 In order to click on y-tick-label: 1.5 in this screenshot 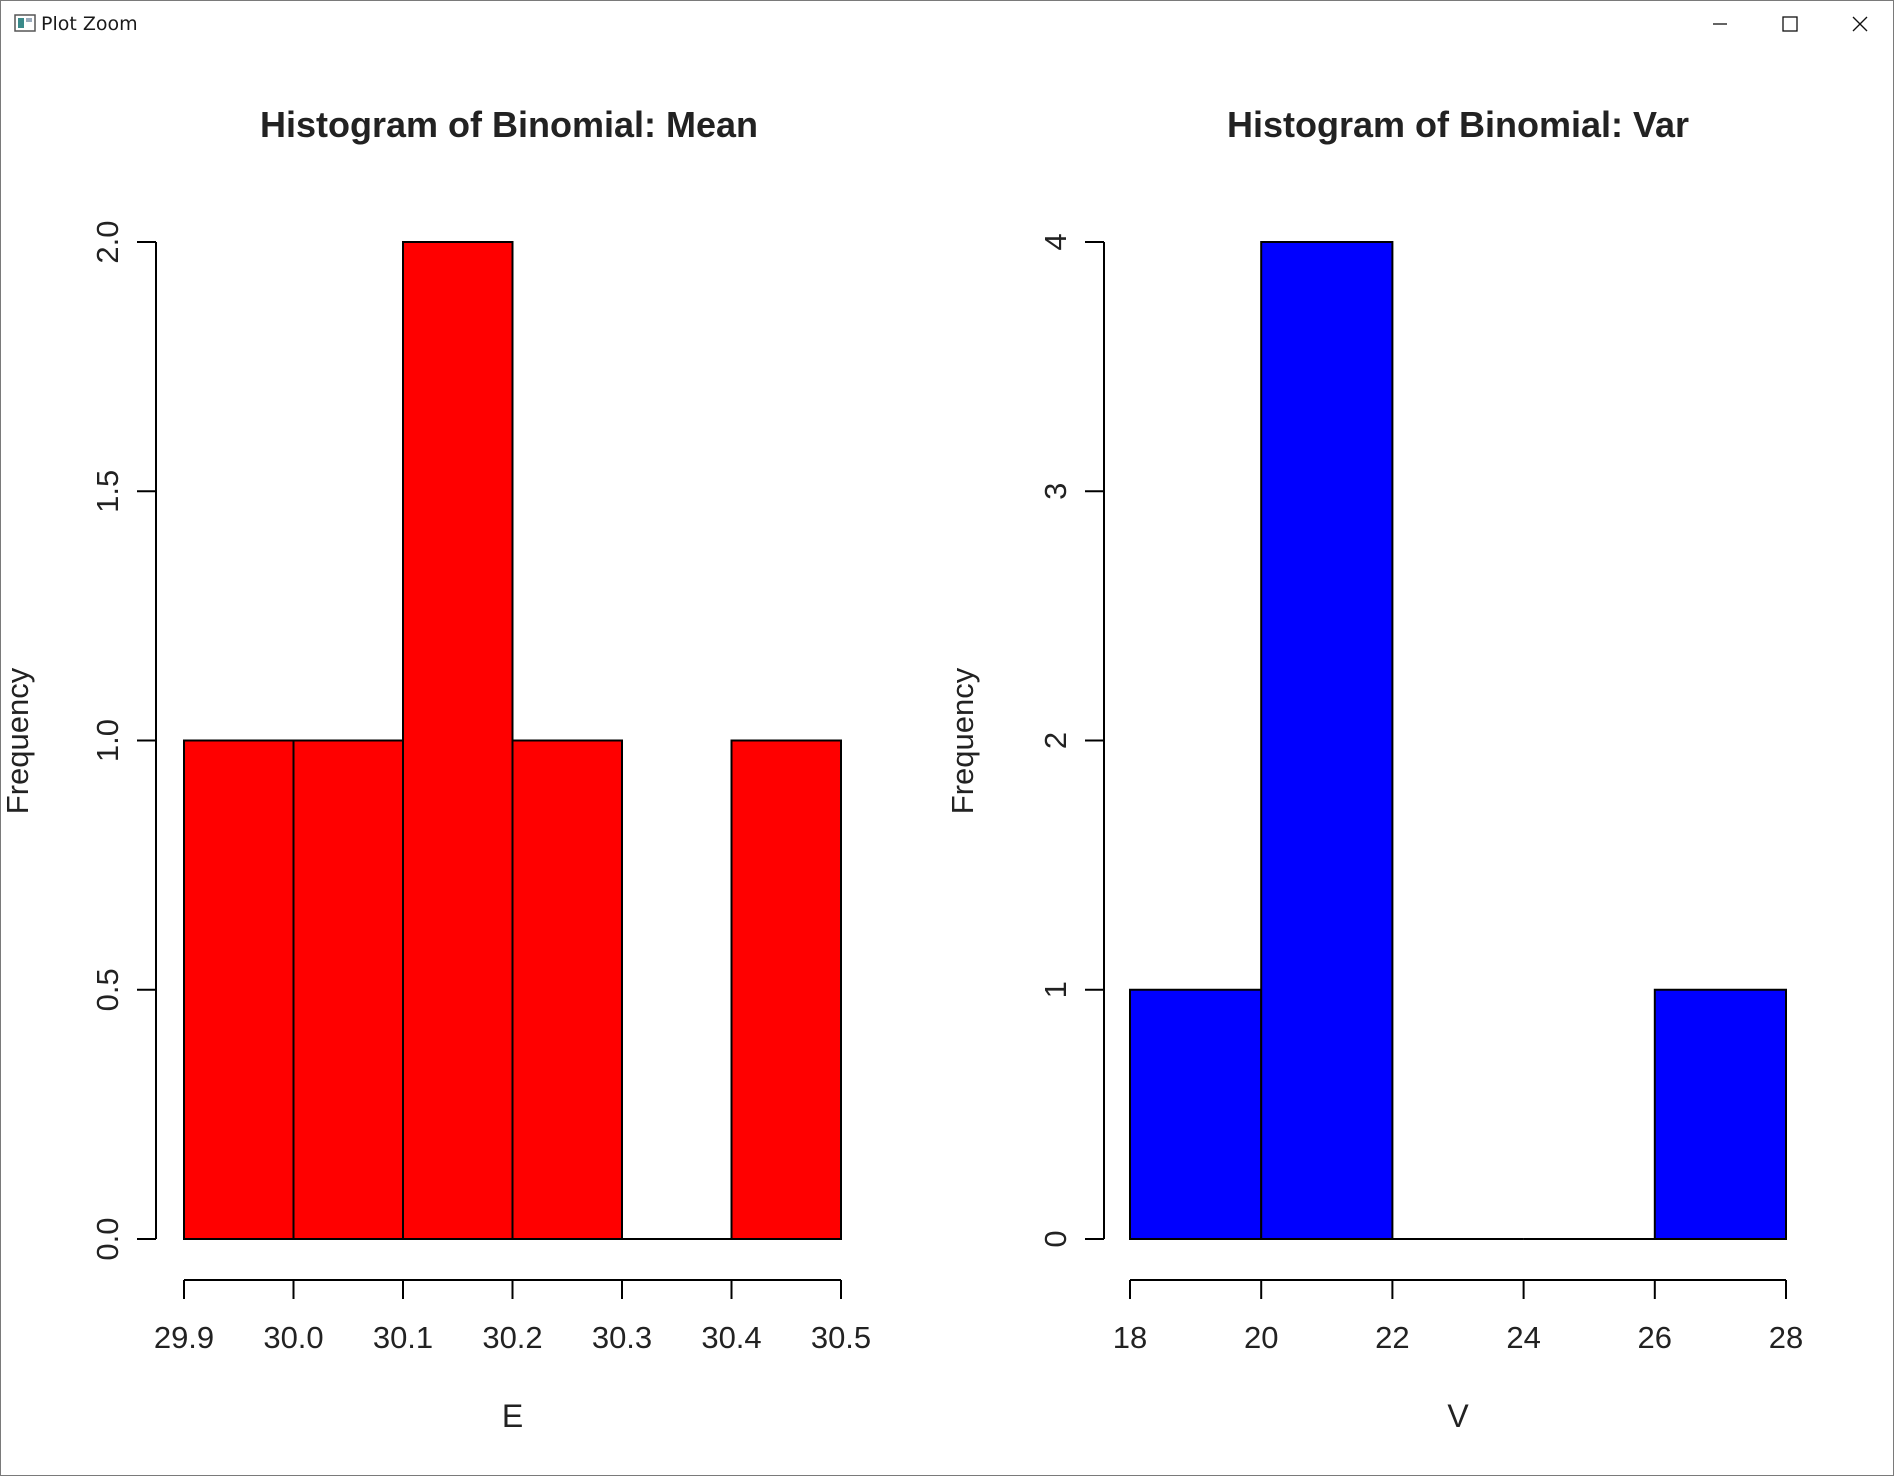, I will do `click(107, 491)`.